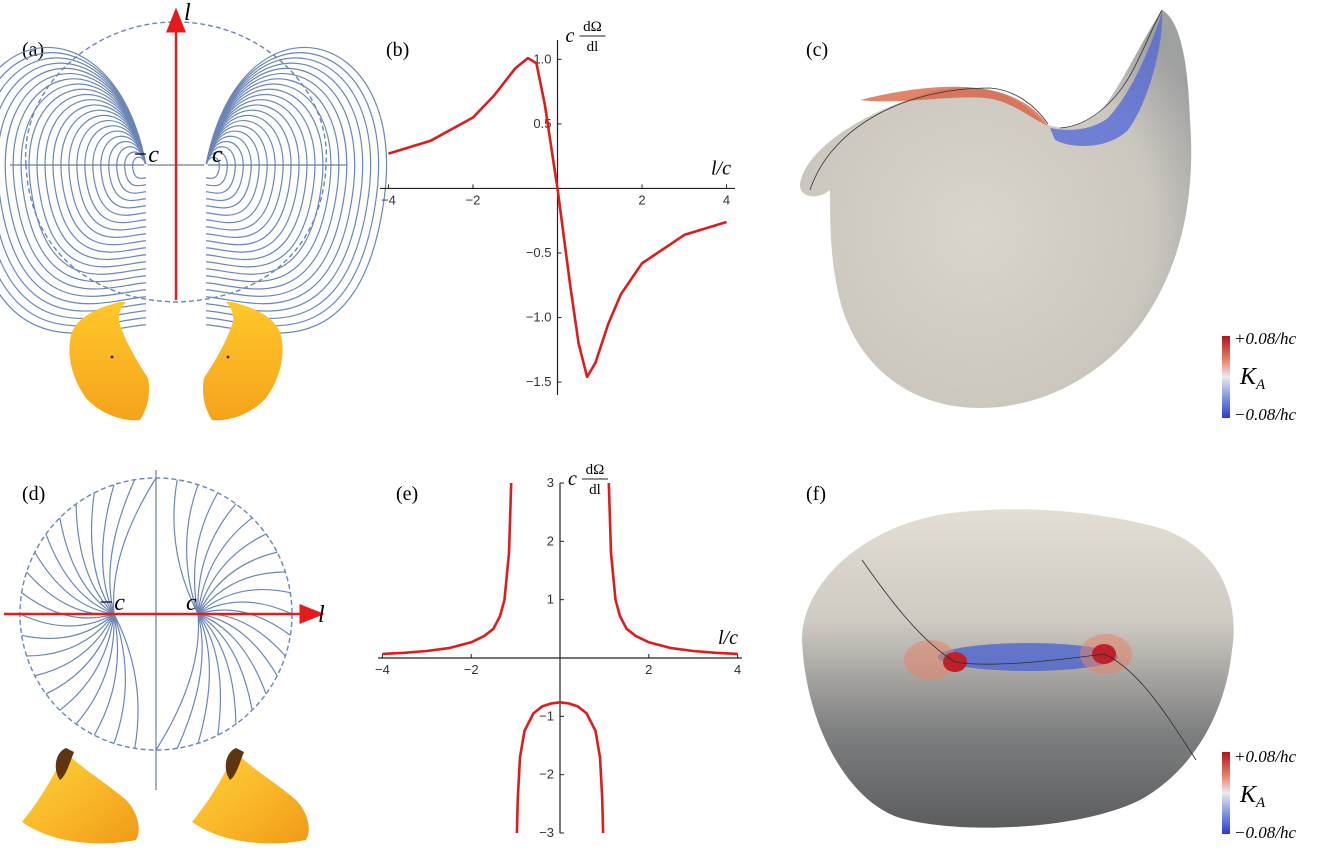 The image size is (1328, 852). What do you see at coordinates (546, 774) in the screenshot?
I see `y-tick-label: −2` at bounding box center [546, 774].